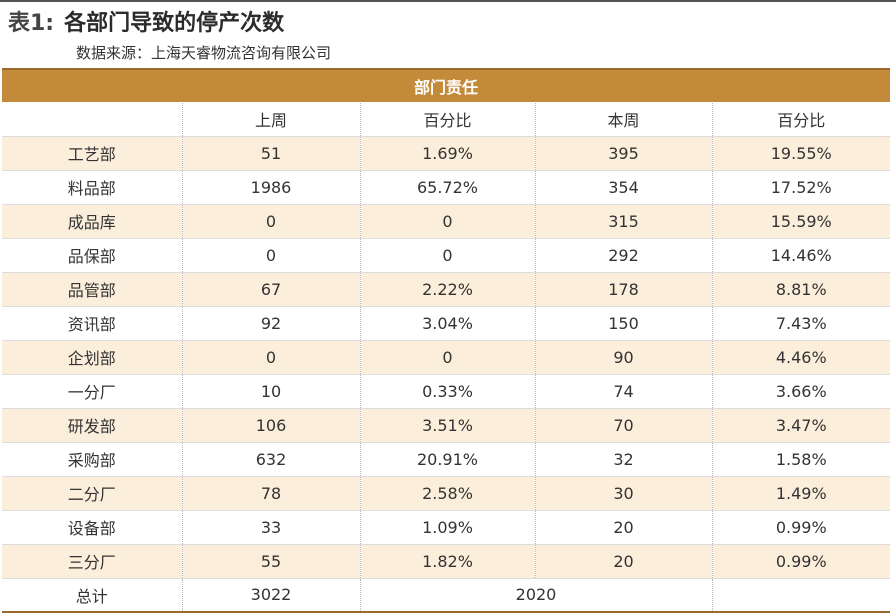 This screenshot has height=616, width=896. Describe the element at coordinates (801, 119) in the screenshot. I see `column-header-this-week-pct: 百分比` at that location.